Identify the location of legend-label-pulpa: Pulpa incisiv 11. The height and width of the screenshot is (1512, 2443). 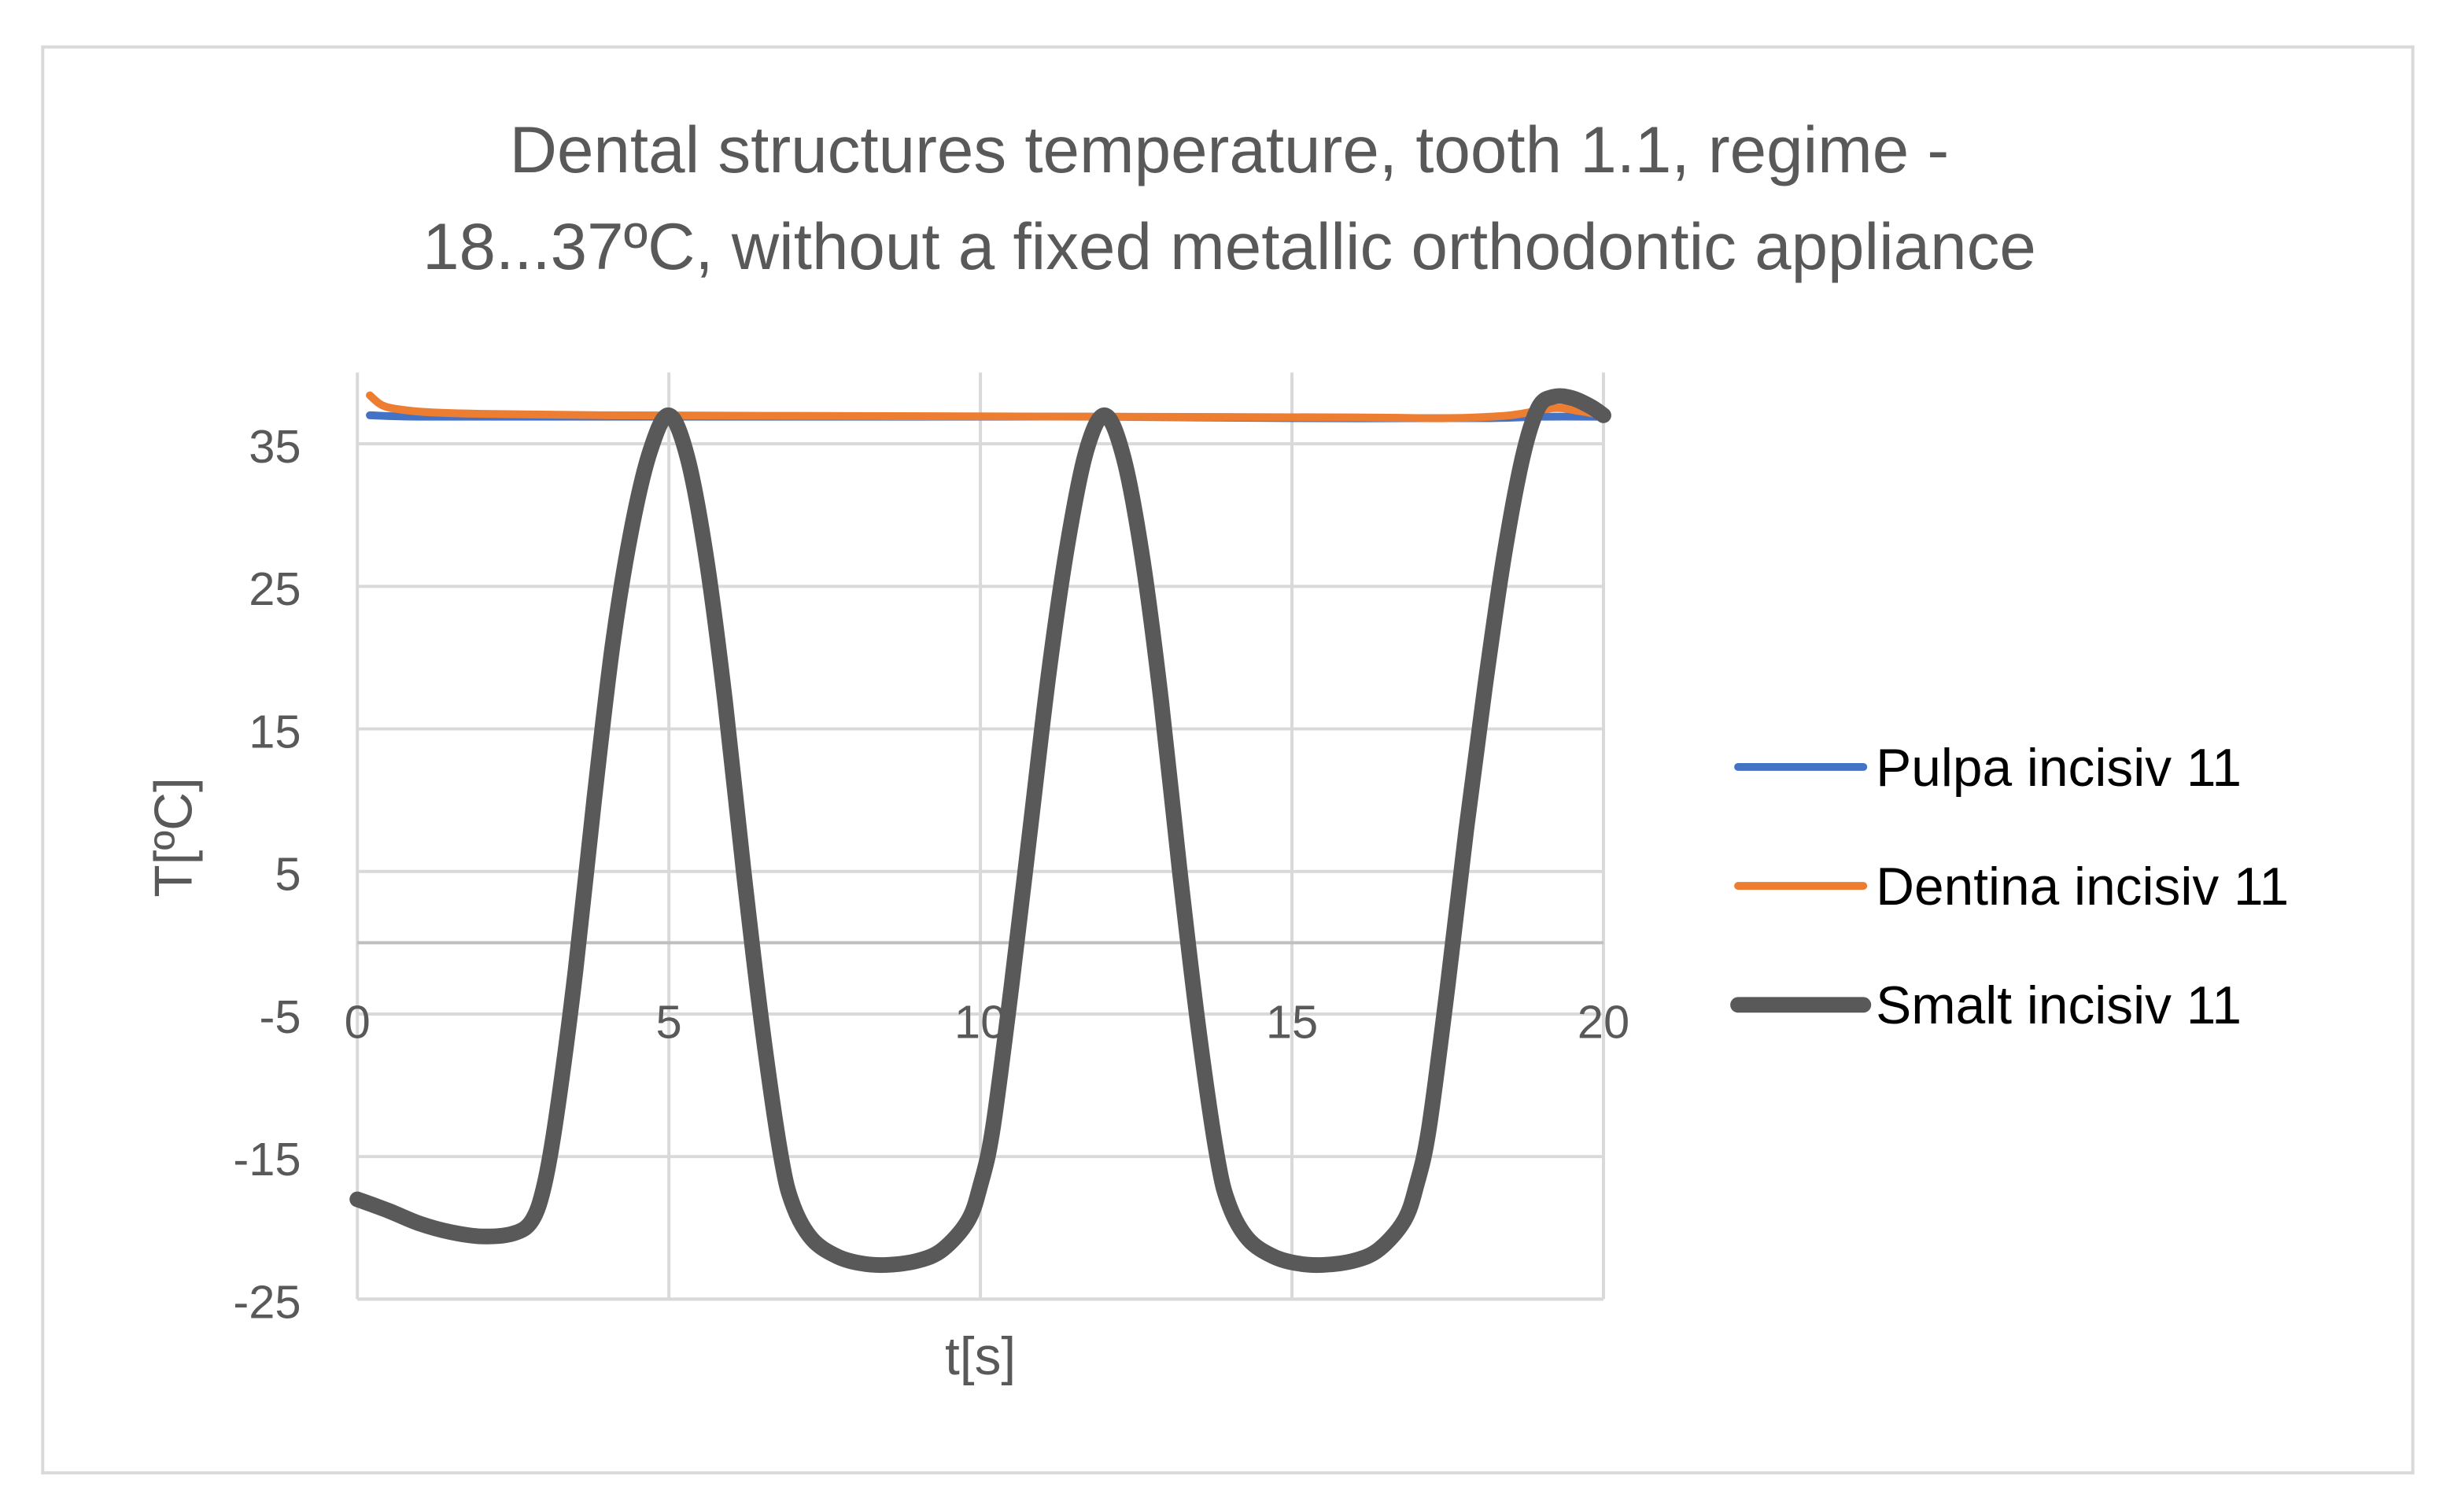
(2059, 768).